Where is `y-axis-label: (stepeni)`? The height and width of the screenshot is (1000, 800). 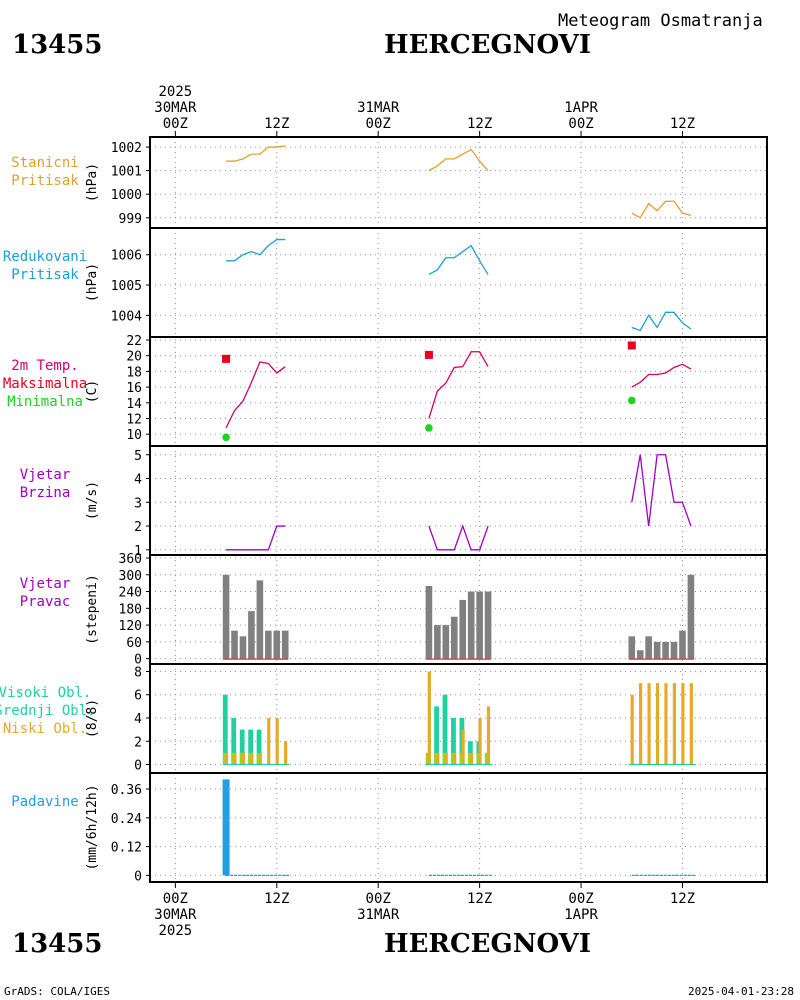
y-axis-label: (stepeni) is located at coordinates (92, 609).